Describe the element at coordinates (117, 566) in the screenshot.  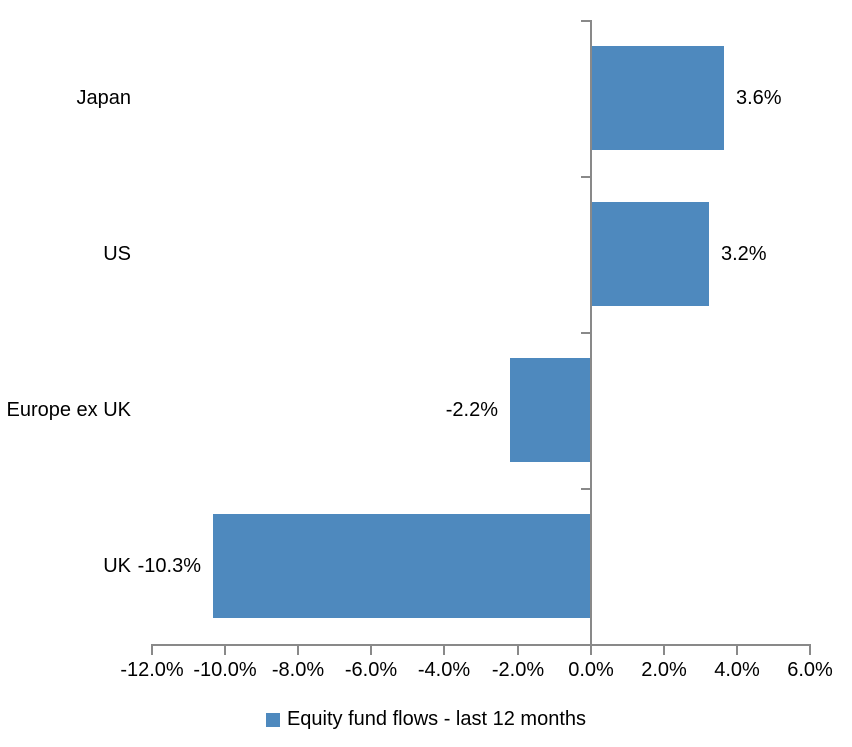
I see `category-label: UK` at that location.